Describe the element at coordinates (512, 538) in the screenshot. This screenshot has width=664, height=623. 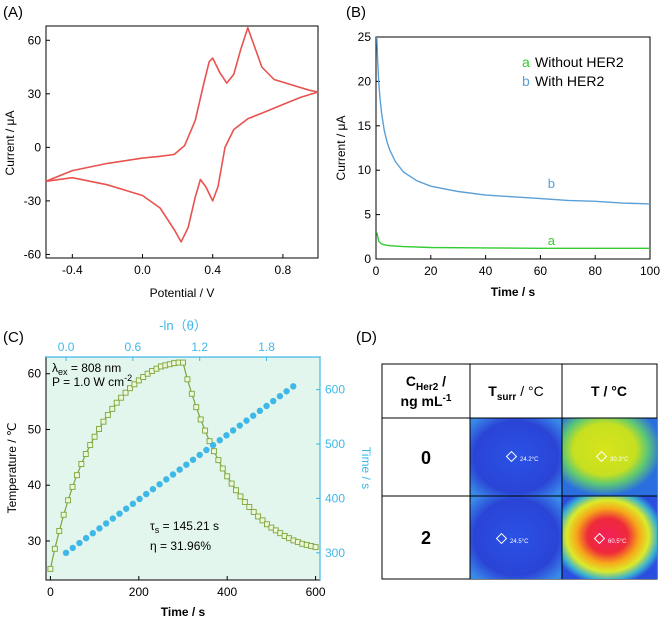
I see `marker-surr-2: 24.5°C` at that location.